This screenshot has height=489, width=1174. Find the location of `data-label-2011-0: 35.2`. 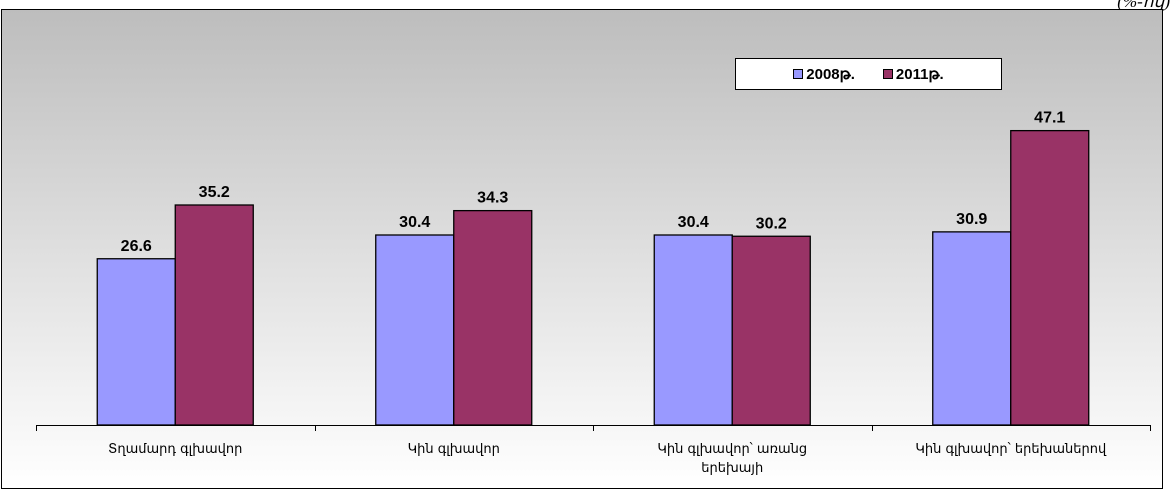

data-label-2011-0: 35.2 is located at coordinates (214, 192).